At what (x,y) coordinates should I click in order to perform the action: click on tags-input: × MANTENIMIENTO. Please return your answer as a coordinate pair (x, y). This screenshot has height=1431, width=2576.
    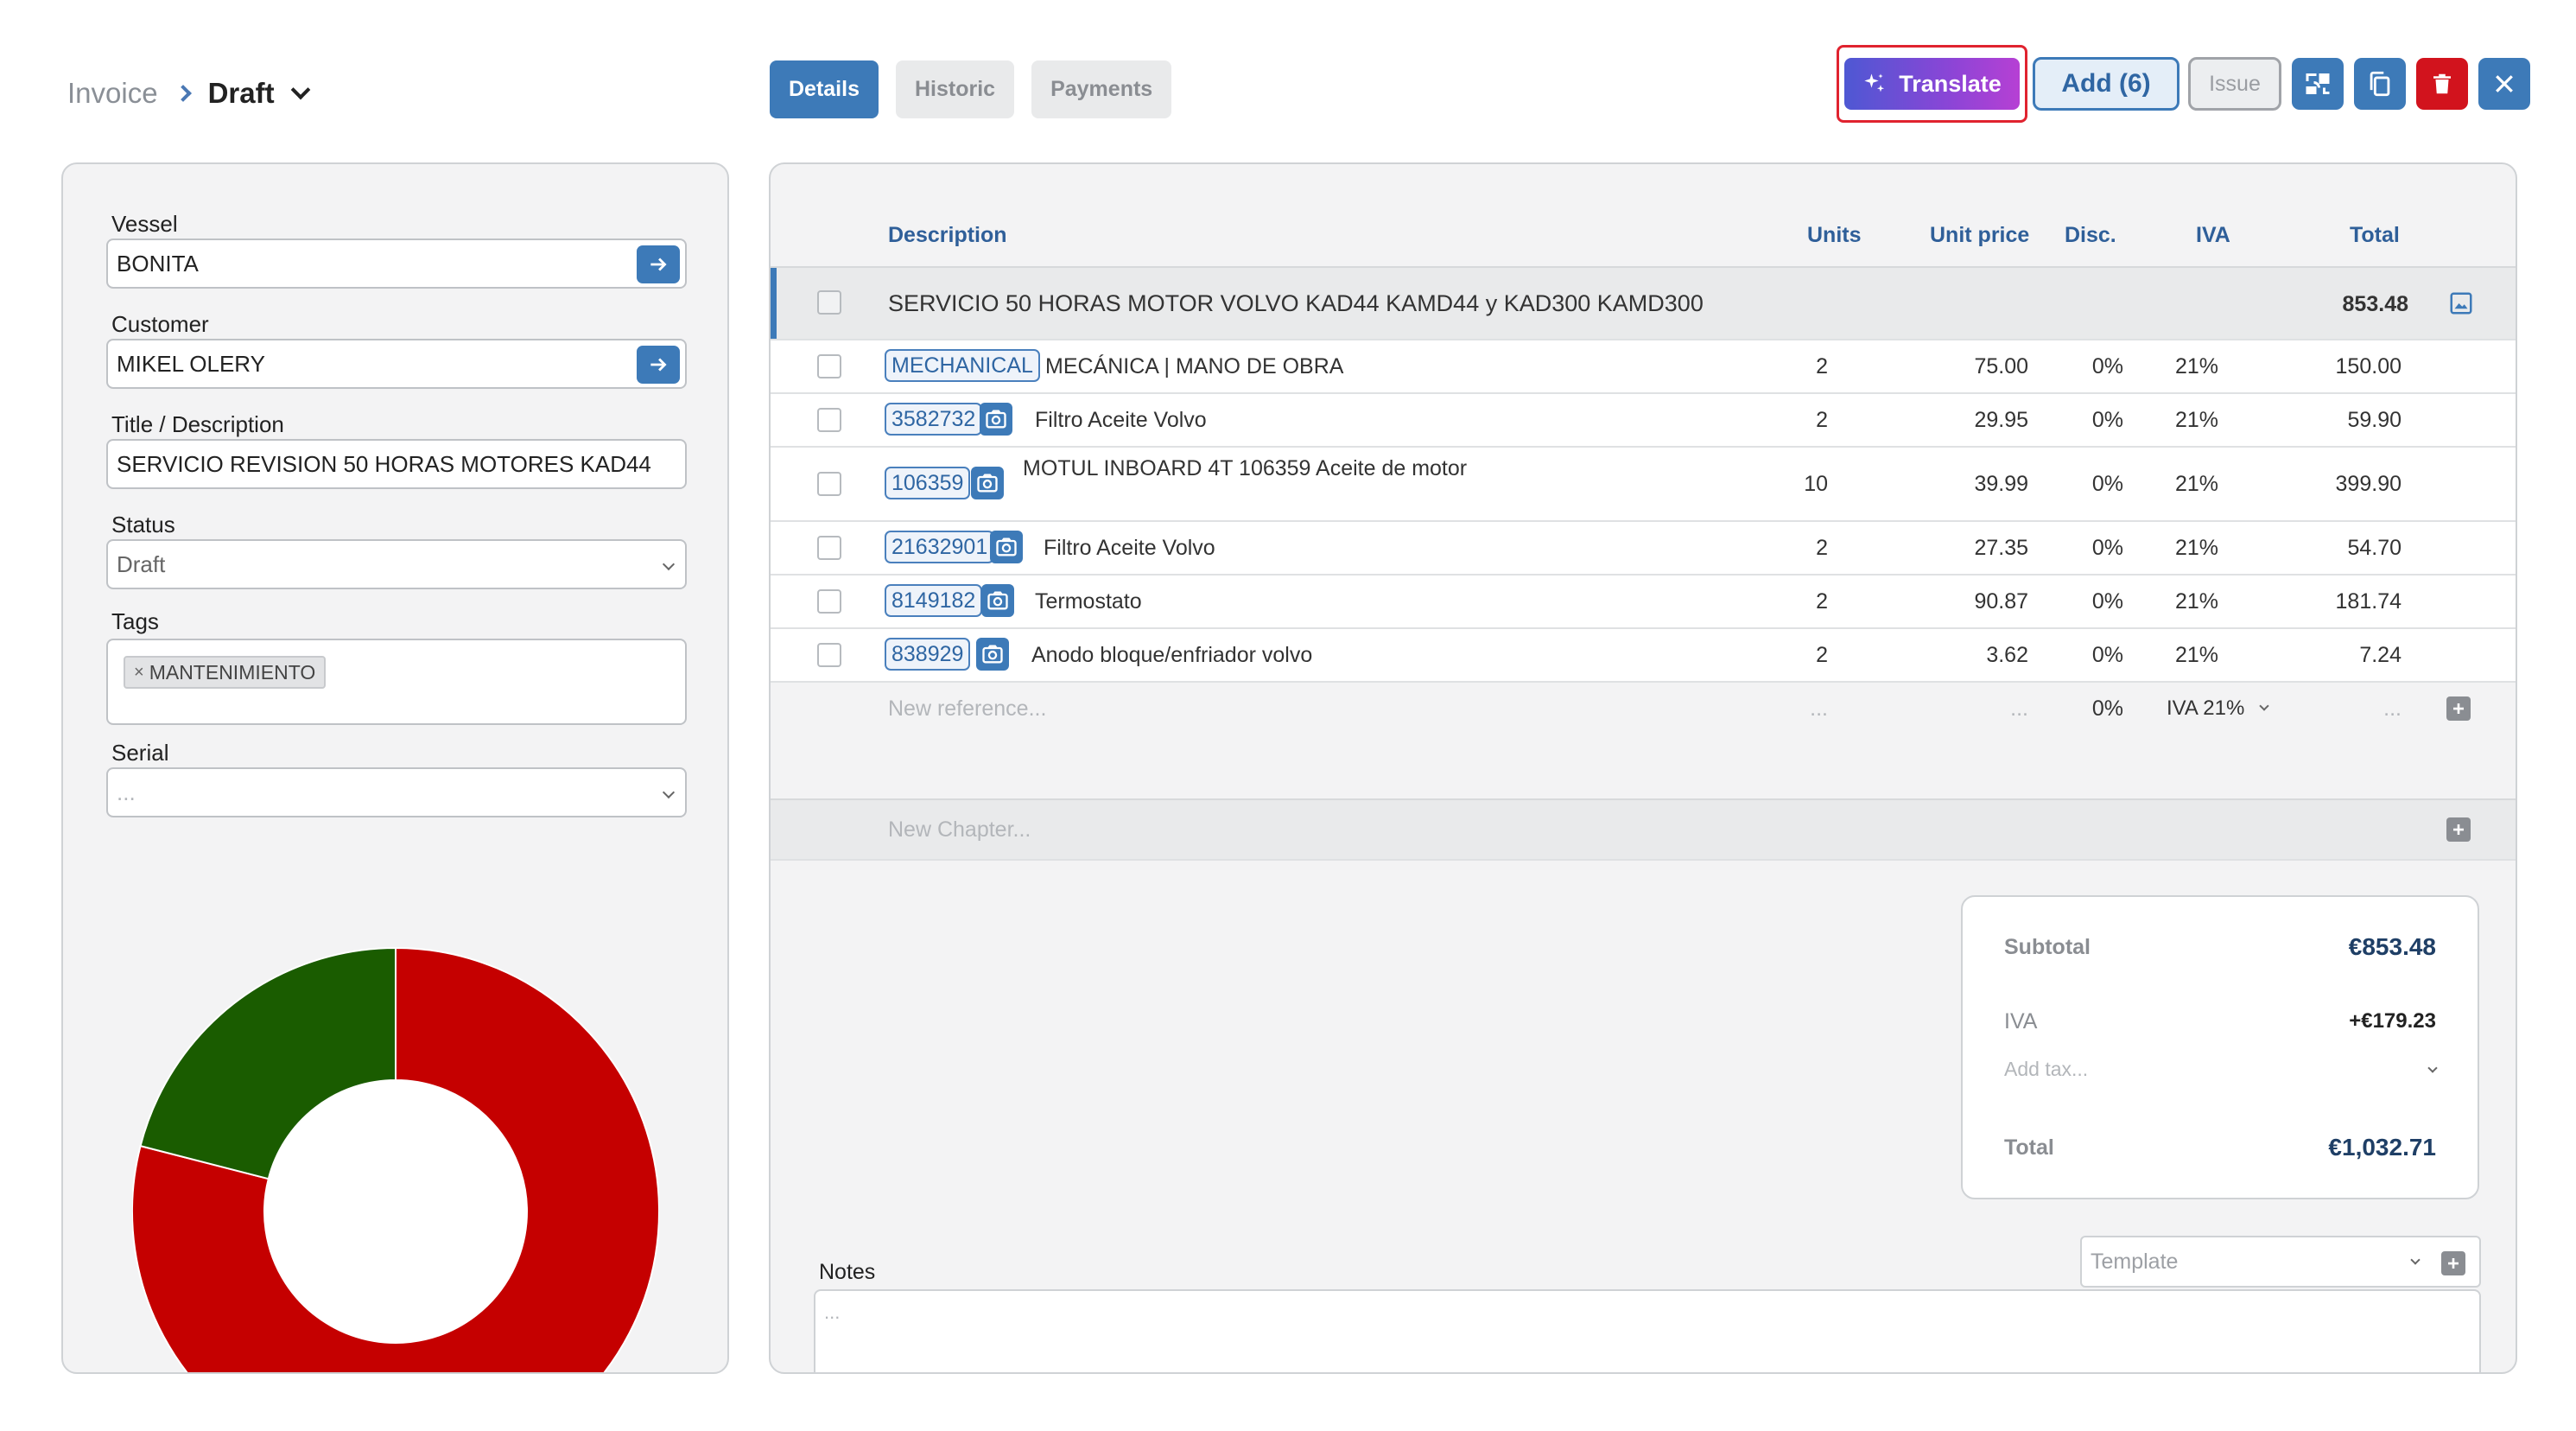
    Looking at the image, I should click on (396, 682).